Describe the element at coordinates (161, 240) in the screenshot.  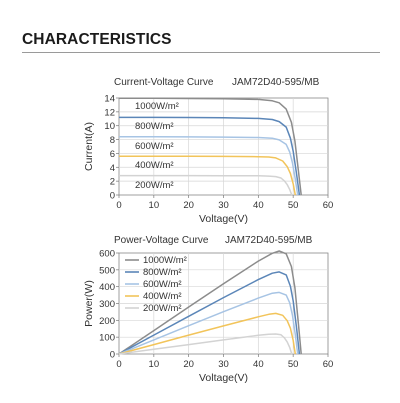
I see `chart-title: Power-Voltage Curve` at that location.